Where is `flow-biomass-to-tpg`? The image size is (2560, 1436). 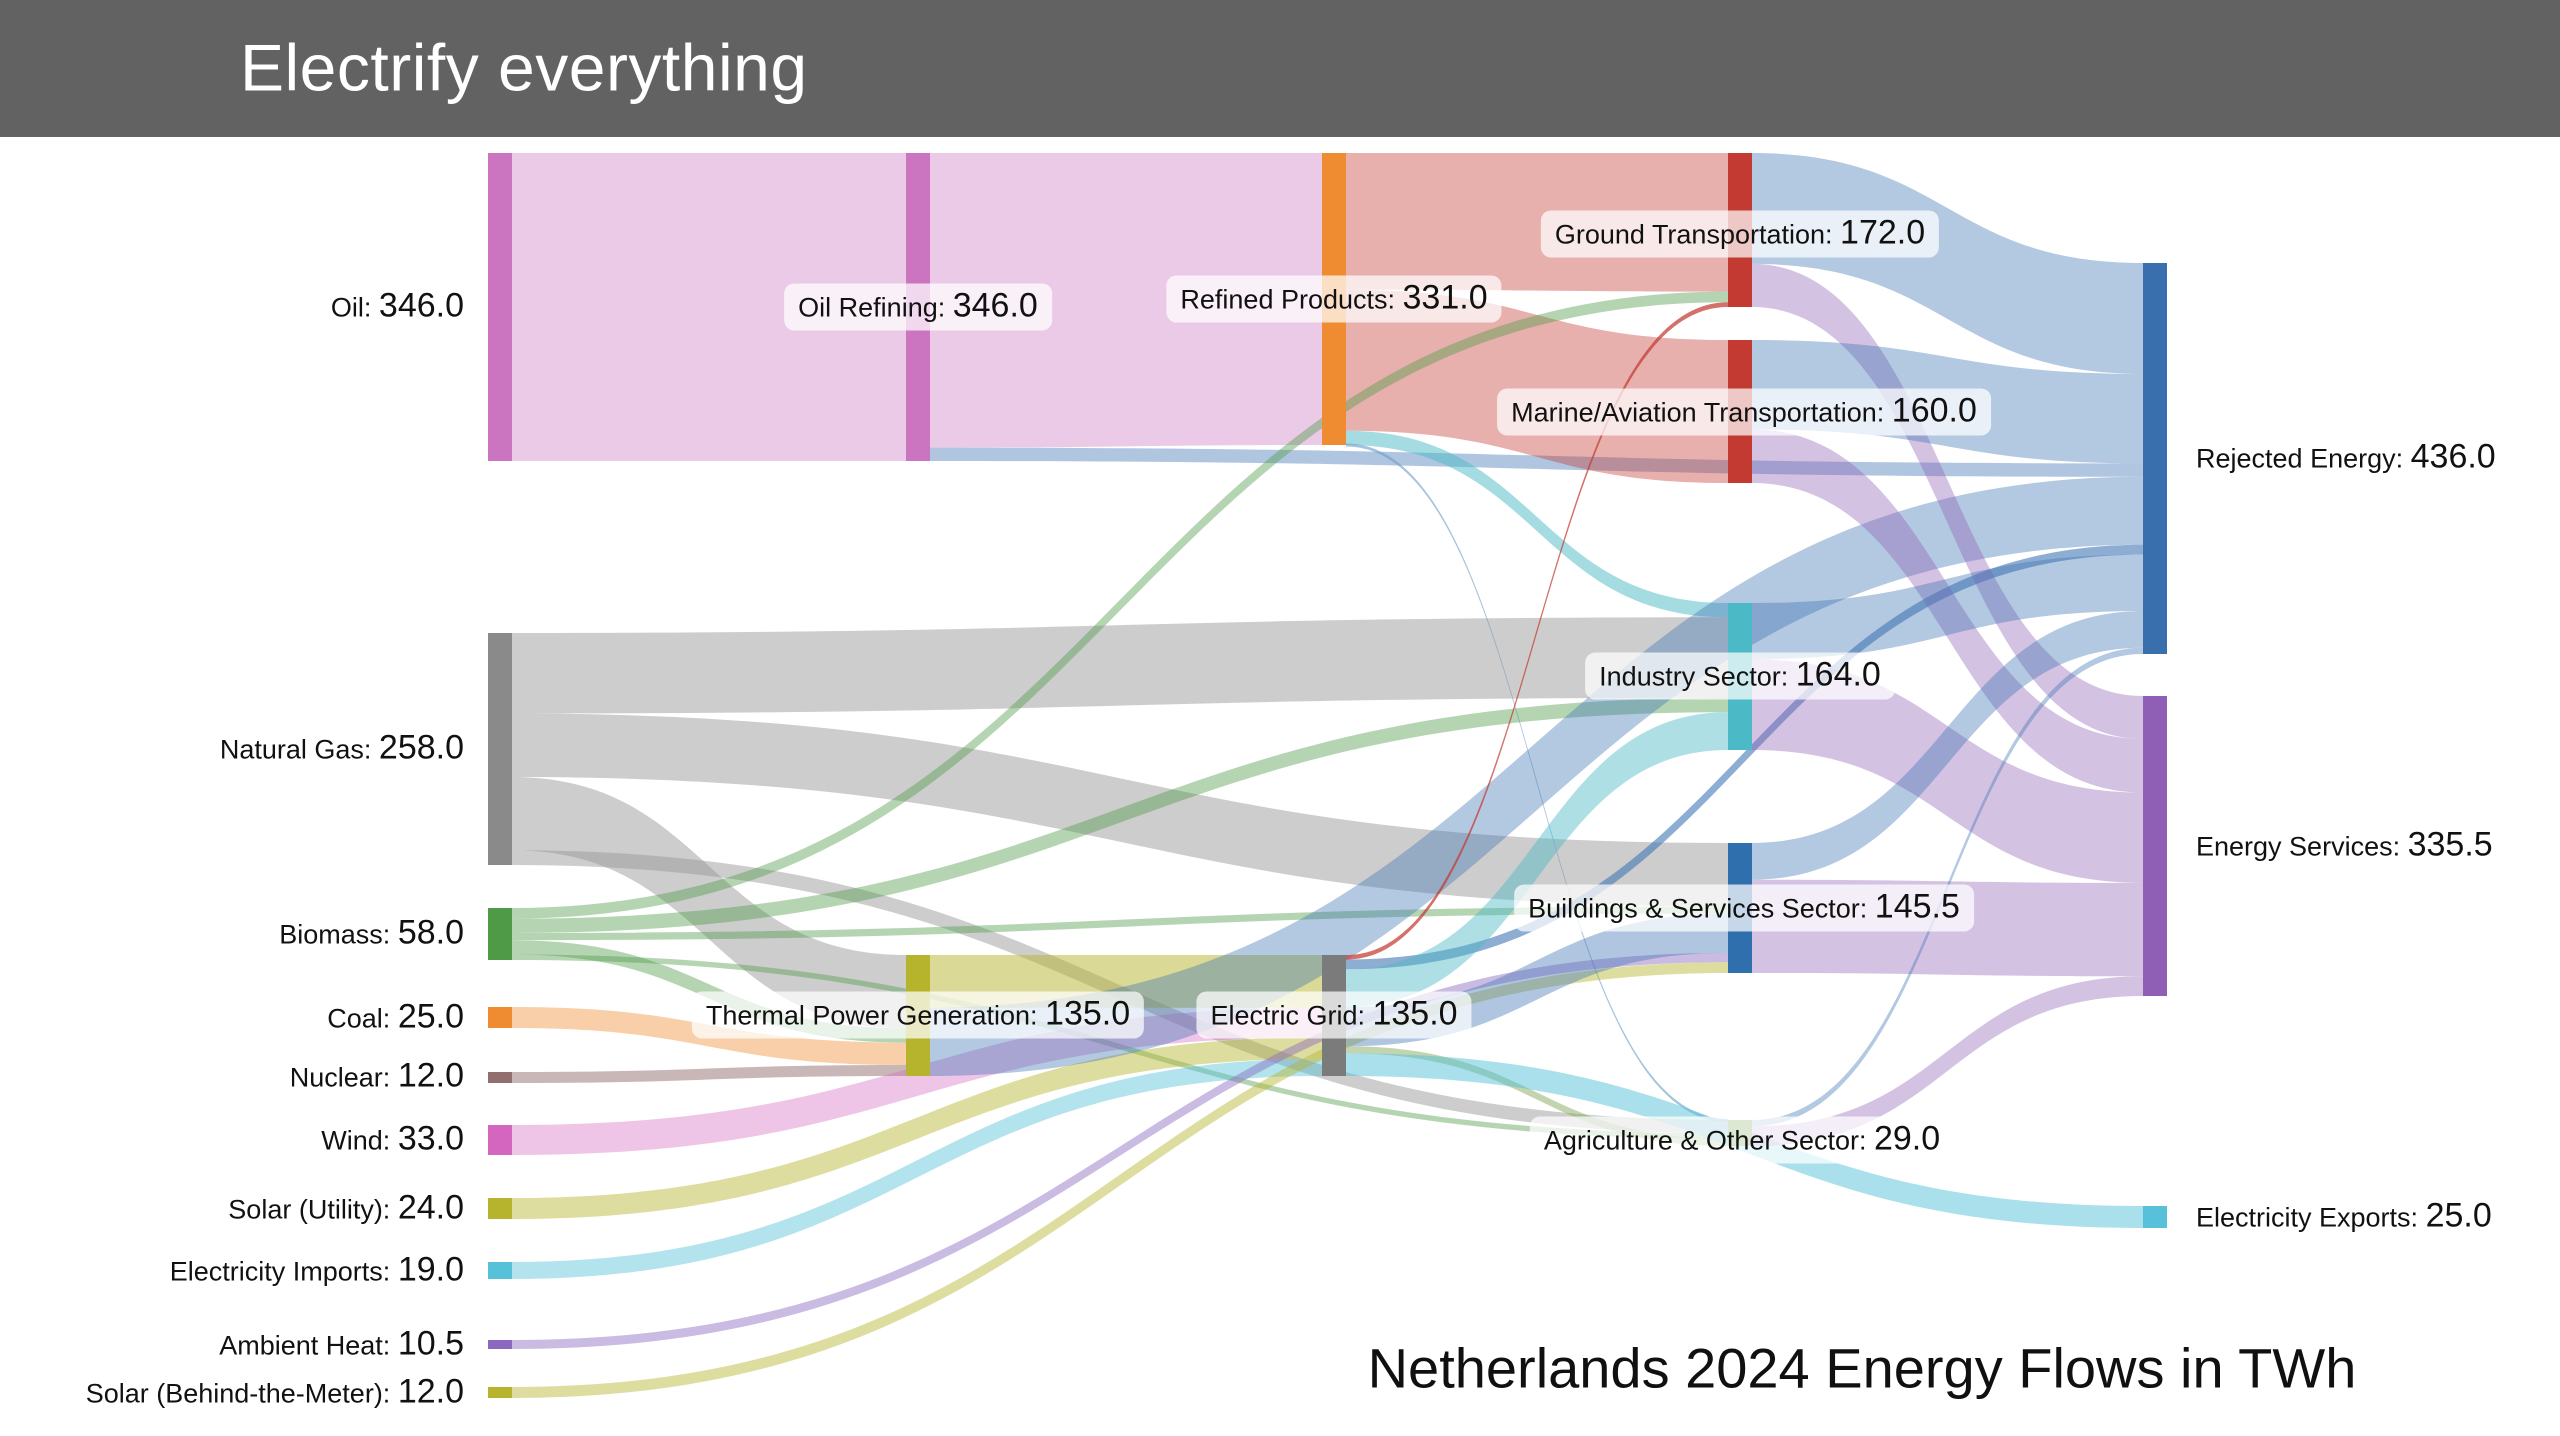 flow-biomass-to-tpg is located at coordinates (709, 991).